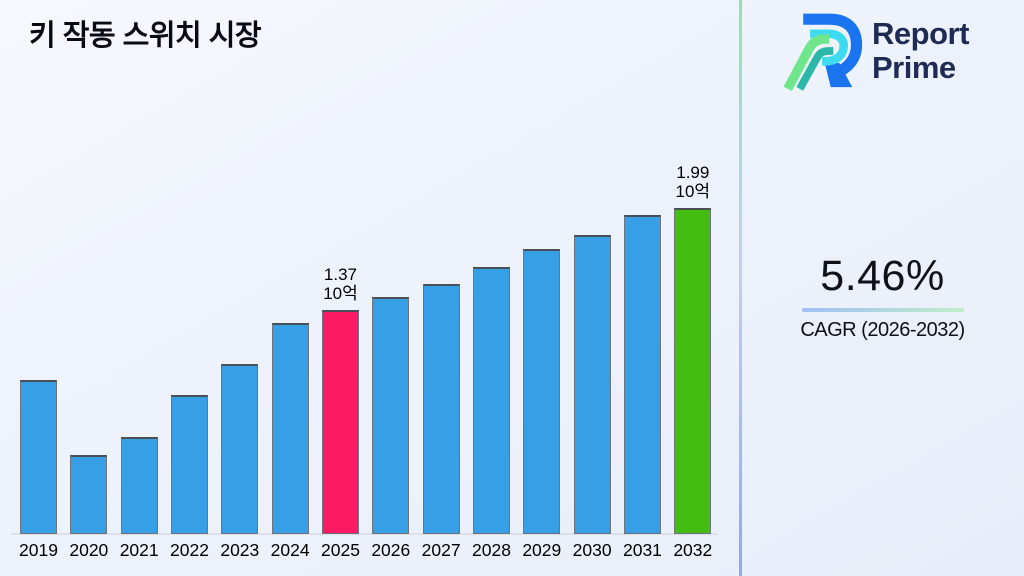 This screenshot has height=576, width=1024. Describe the element at coordinates (642, 550) in the screenshot. I see `x-tick-2031: 2031` at that location.